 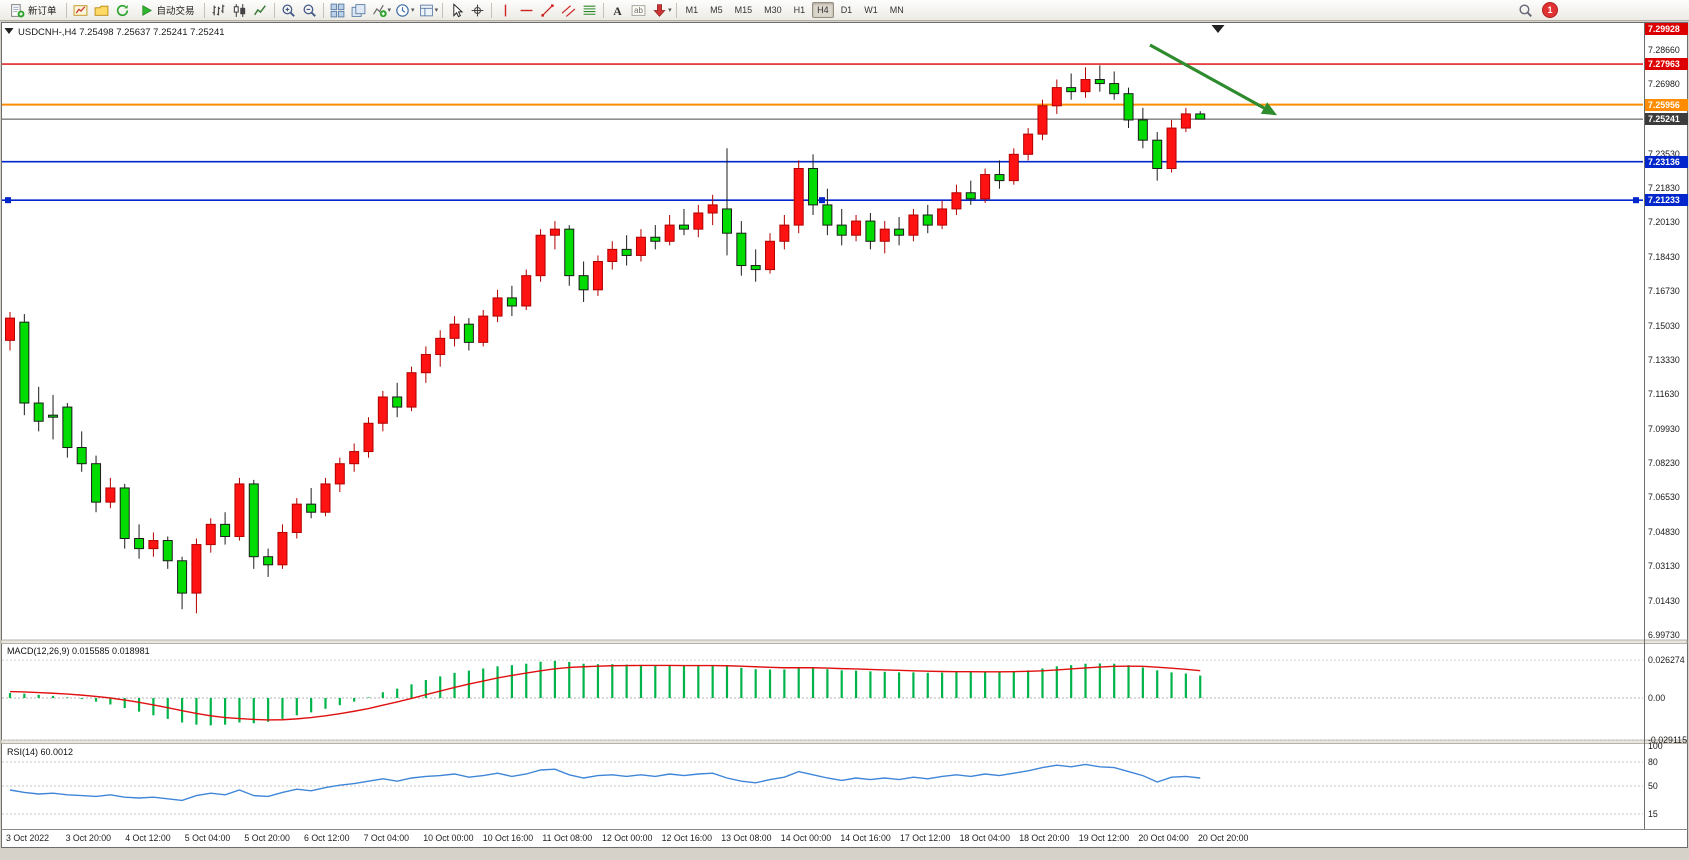 What do you see at coordinates (1044, 838) in the screenshot?
I see `time-axis-label: 18 Oct 20:00` at bounding box center [1044, 838].